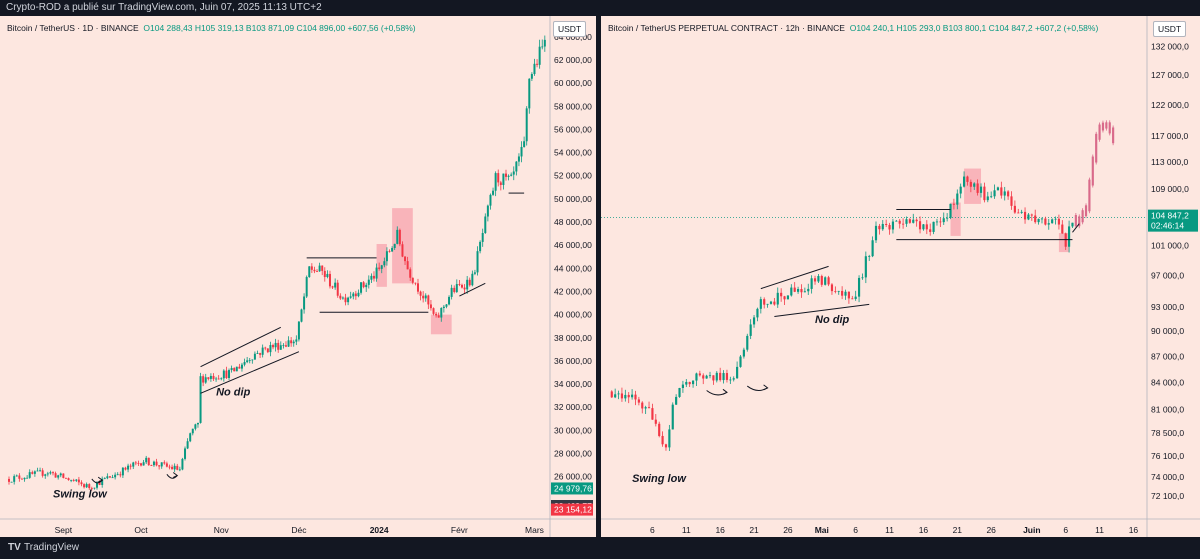  I want to click on y-tick-label: 84 000,0, so click(1167, 383).